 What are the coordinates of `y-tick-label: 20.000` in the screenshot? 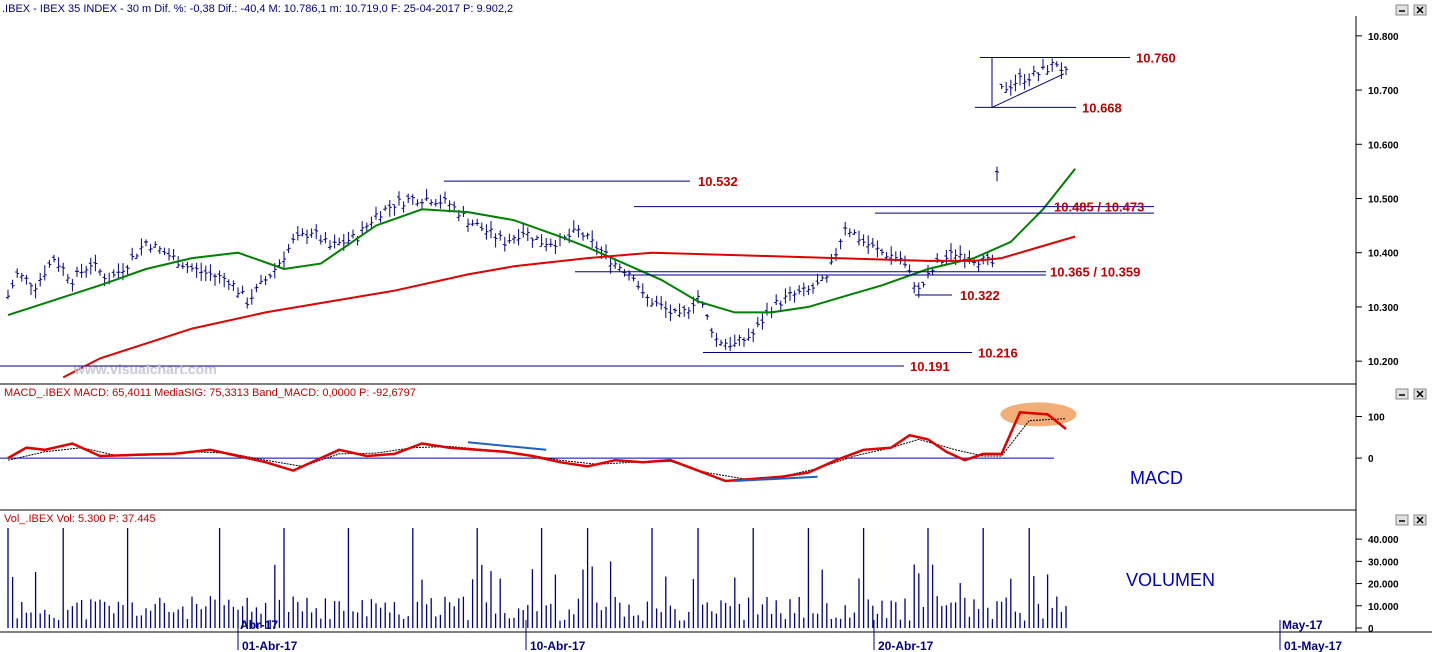 It's located at (1383, 585).